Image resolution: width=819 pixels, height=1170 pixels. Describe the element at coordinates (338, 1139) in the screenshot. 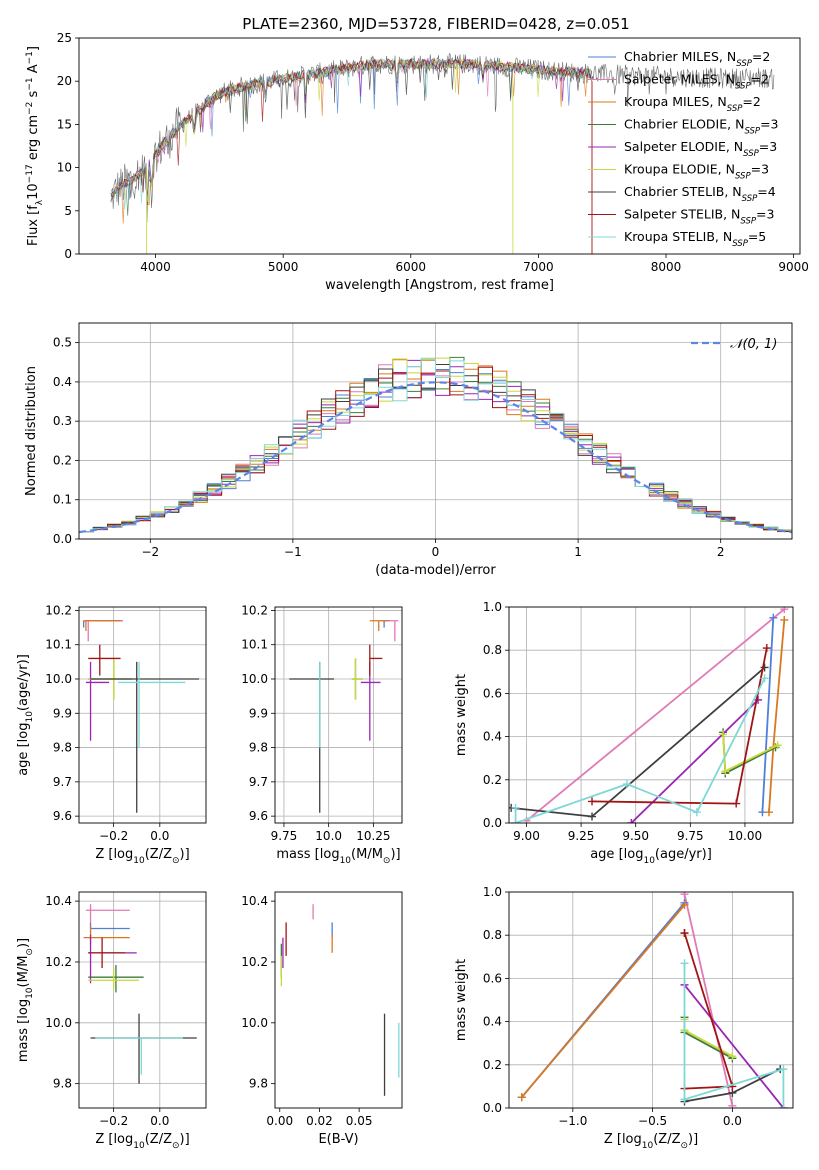

I see `x-axis-label: E(B-V)` at that location.